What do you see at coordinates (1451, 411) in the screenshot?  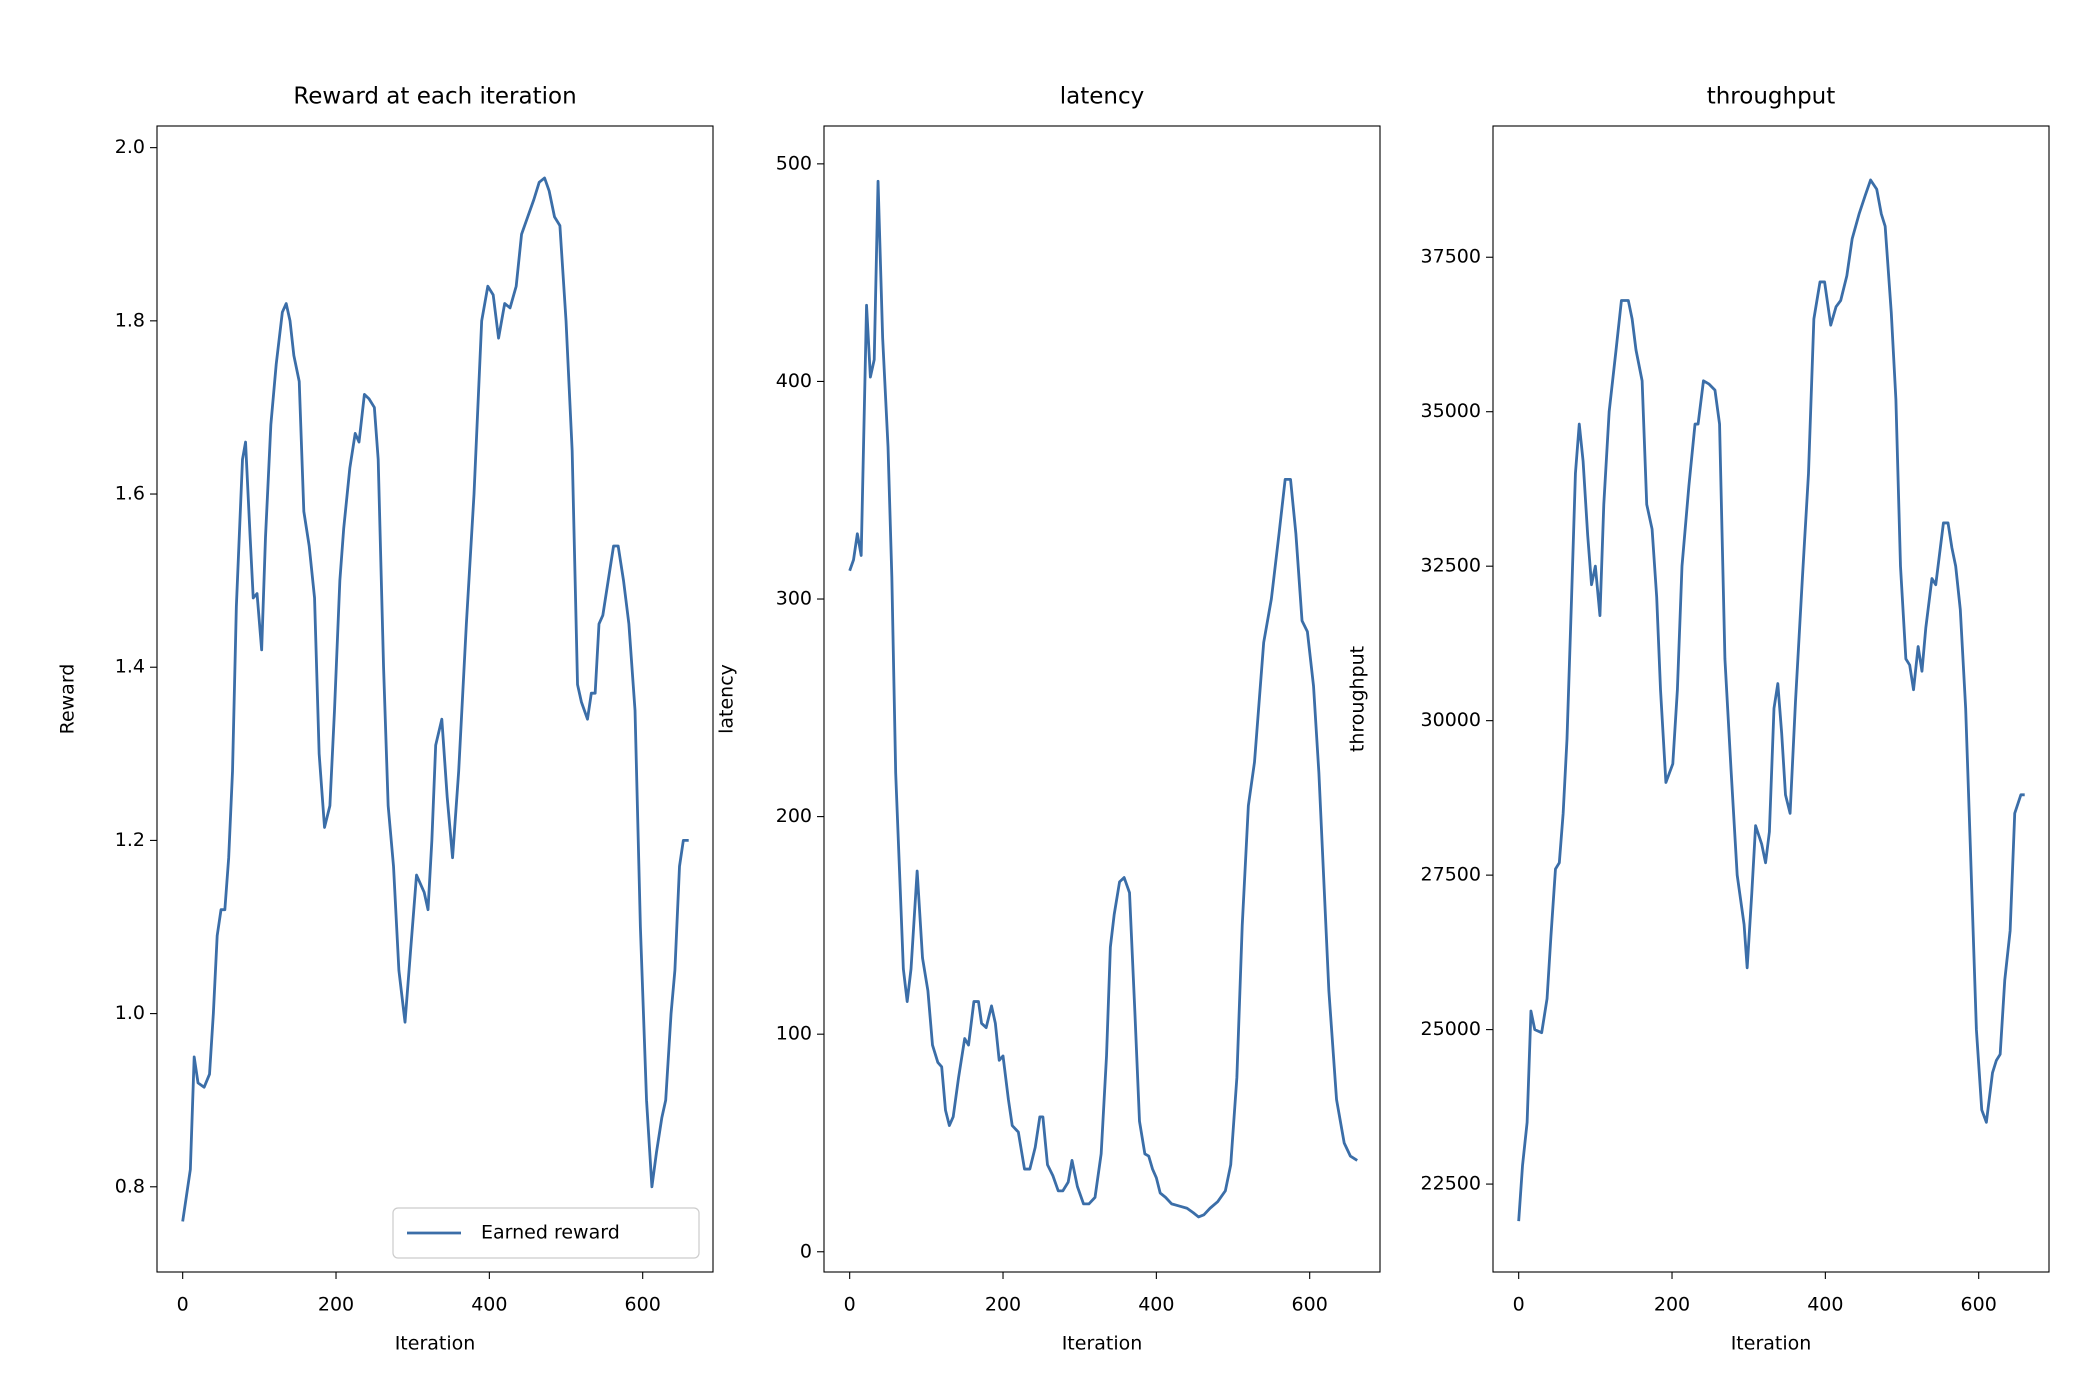 I see `y-tick-label: 35000` at bounding box center [1451, 411].